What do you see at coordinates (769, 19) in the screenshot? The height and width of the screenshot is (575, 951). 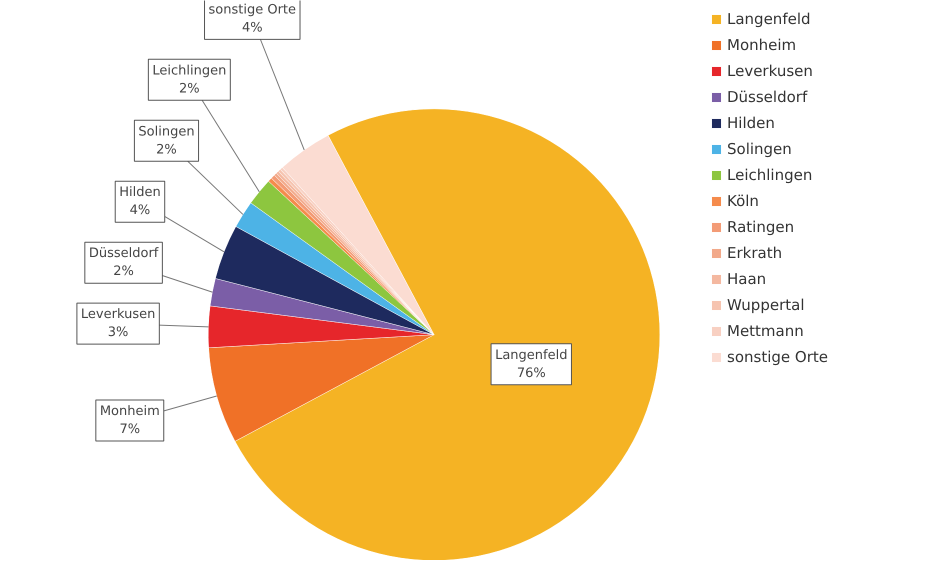 I see `legend-label: Langenfeld` at bounding box center [769, 19].